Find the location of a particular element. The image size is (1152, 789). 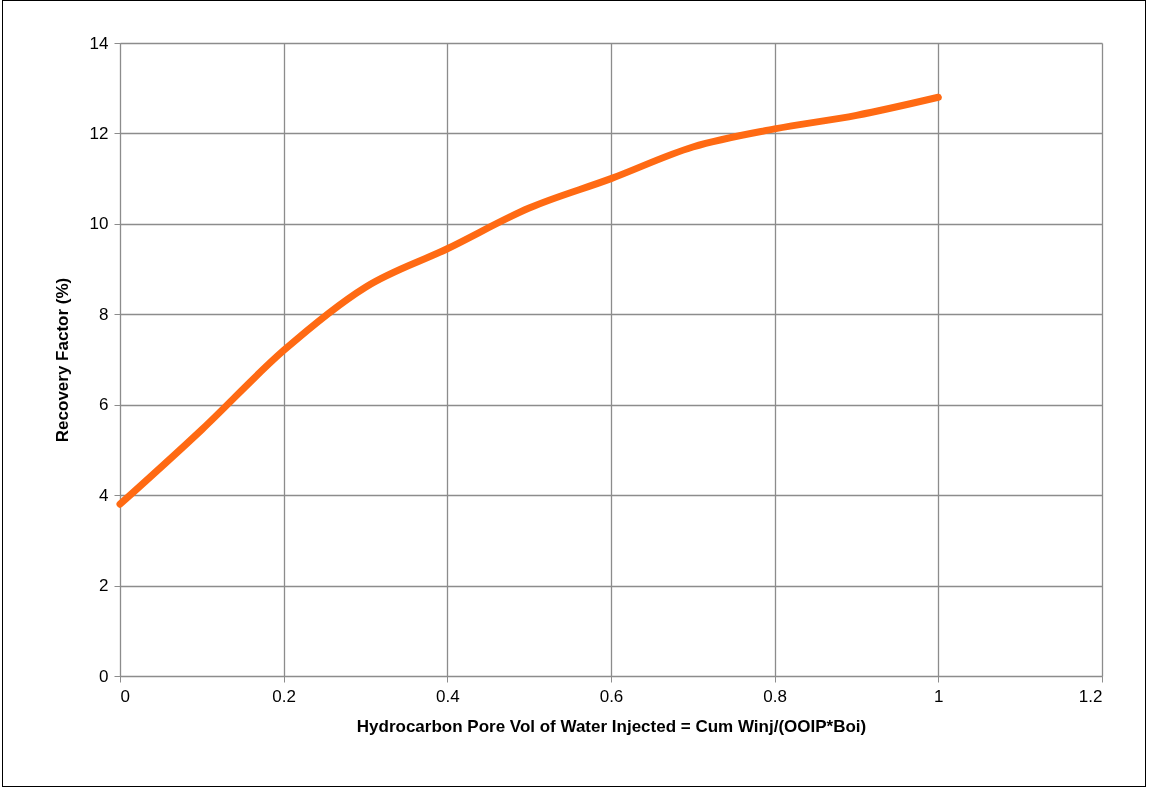

x-tick-label: 0 is located at coordinates (125, 696).